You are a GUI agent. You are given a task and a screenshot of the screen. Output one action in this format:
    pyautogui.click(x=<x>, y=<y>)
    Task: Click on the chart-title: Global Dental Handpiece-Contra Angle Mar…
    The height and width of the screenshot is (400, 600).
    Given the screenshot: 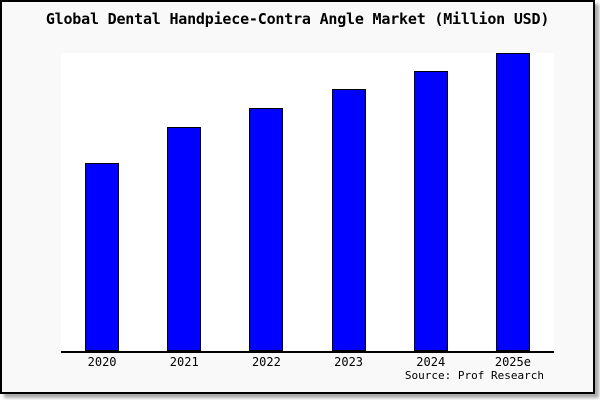 What is the action you would take?
    pyautogui.click(x=297, y=19)
    